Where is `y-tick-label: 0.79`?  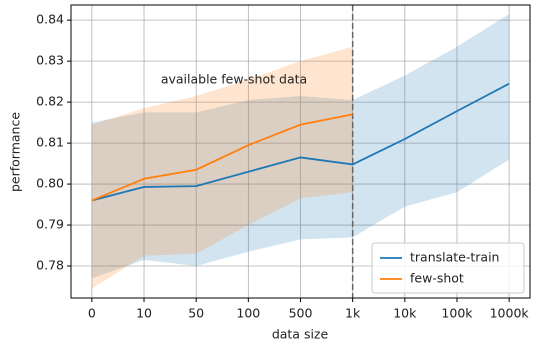 y-tick-label: 0.79 is located at coordinates (50, 224).